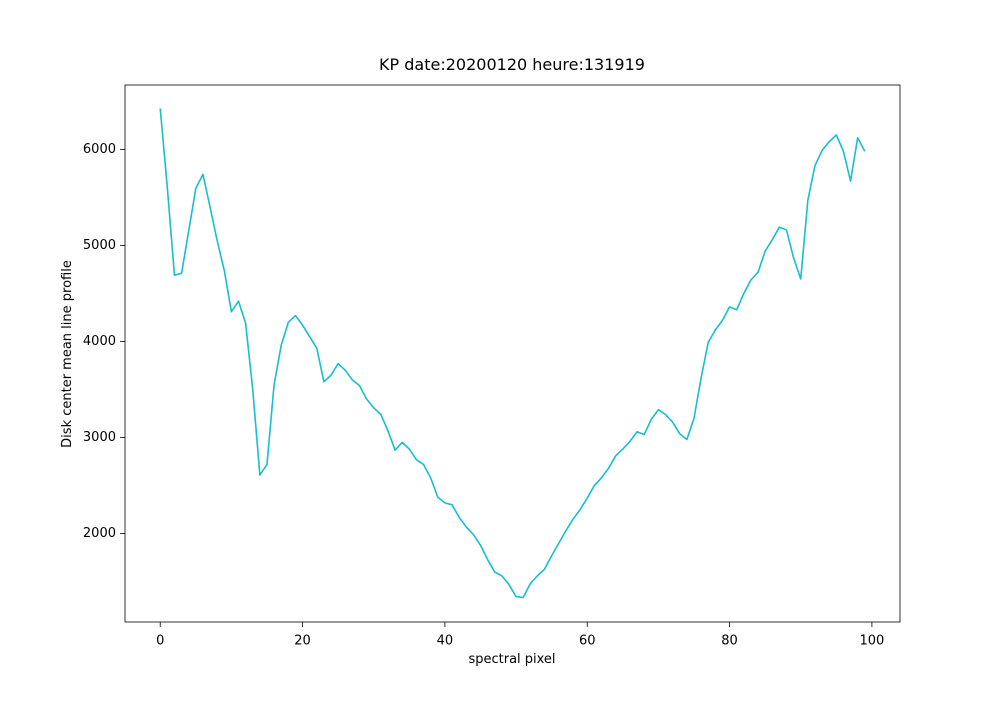  I want to click on x-tick-label: 80, so click(729, 641).